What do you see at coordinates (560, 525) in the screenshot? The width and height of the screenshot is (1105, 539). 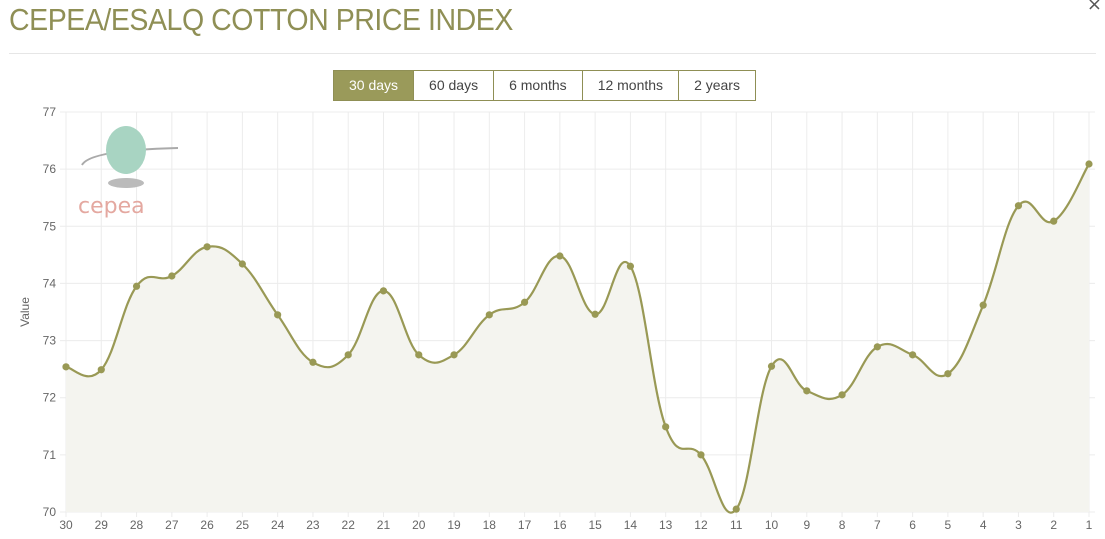 I see `x-tick-label: 16` at bounding box center [560, 525].